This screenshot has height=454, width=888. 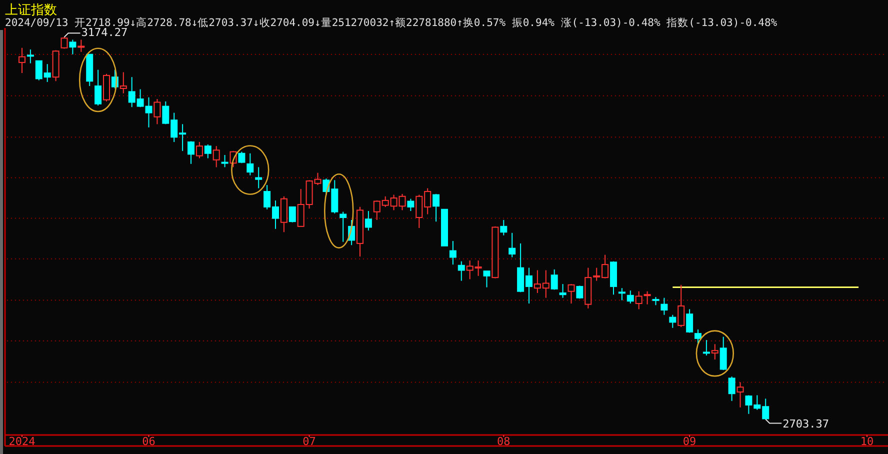 I want to click on x-tick-label: 2024, so click(x=22, y=441).